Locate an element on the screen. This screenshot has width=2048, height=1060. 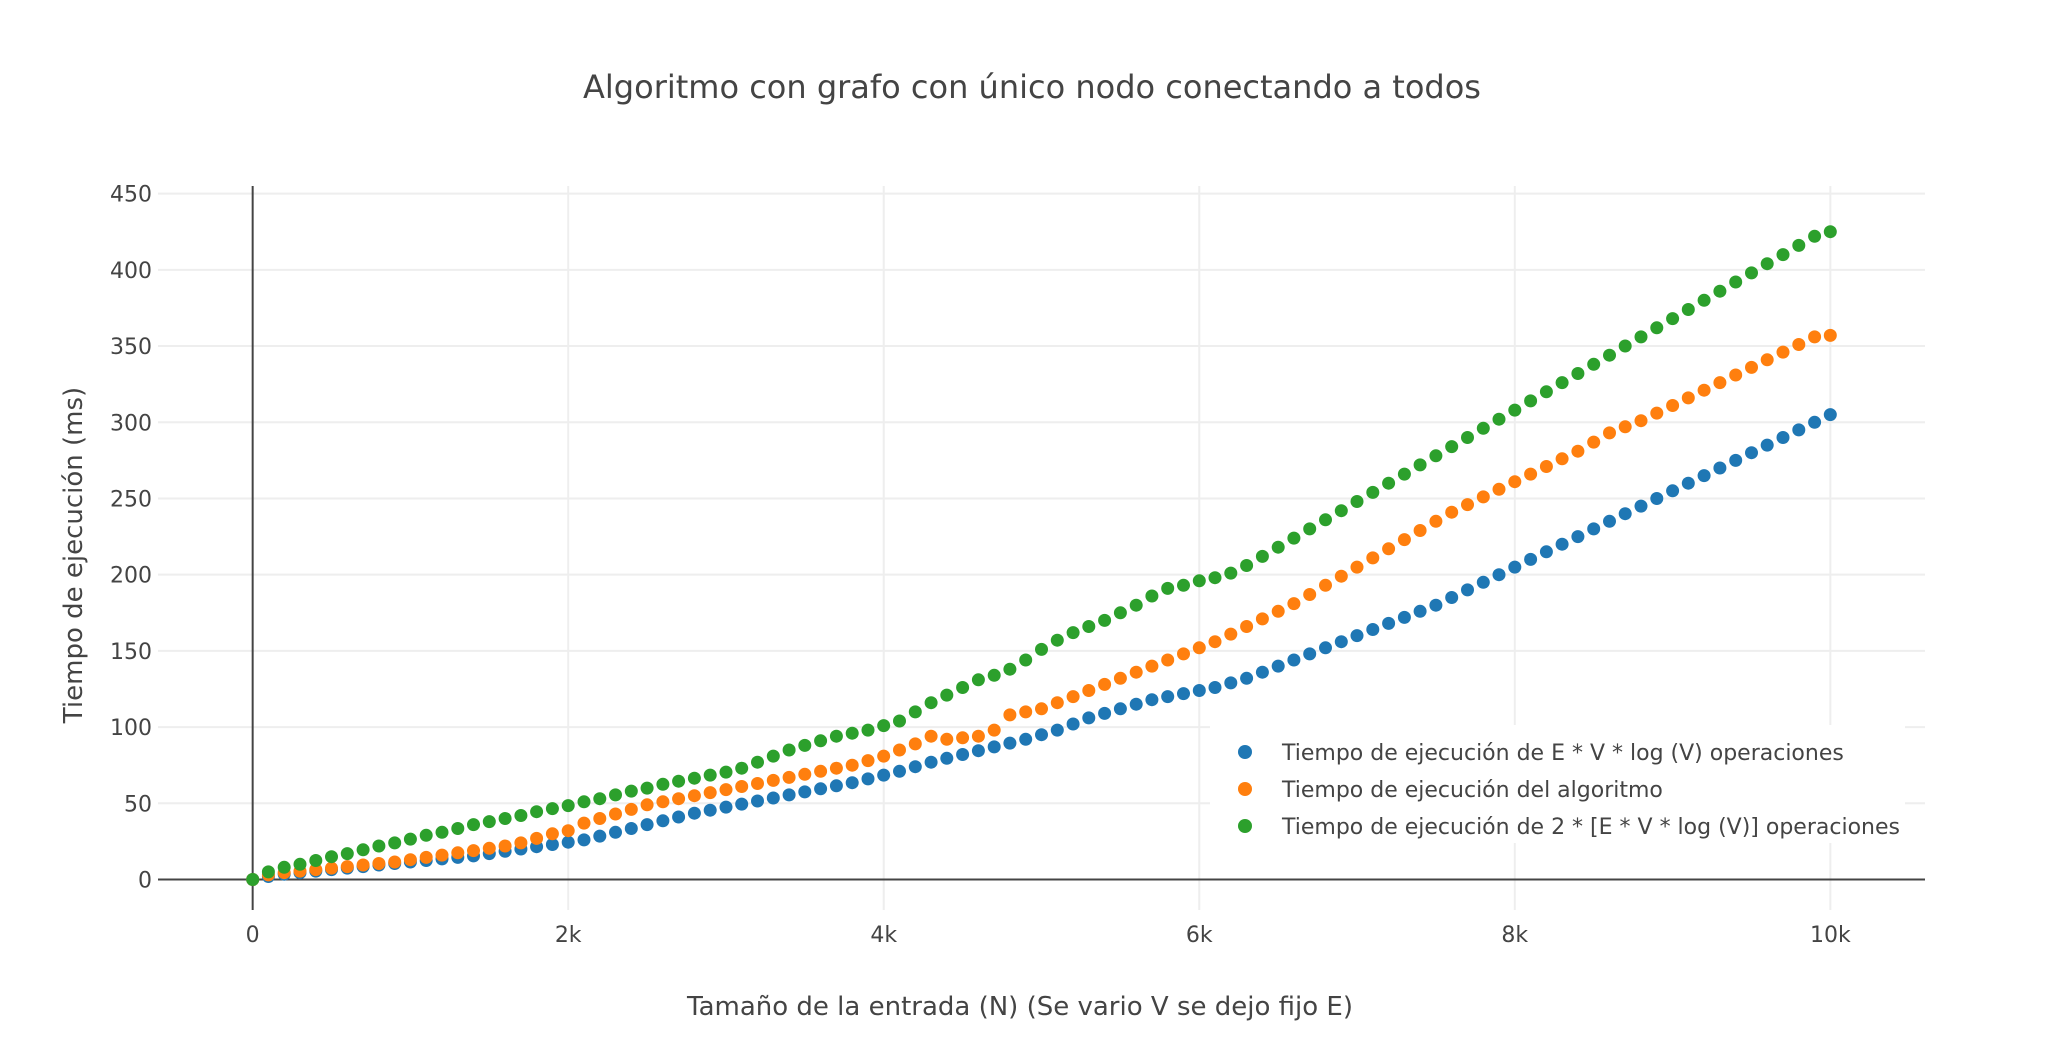
legend-item: Tiempo de ejecución del algoritmo is located at coordinates (1450, 790).